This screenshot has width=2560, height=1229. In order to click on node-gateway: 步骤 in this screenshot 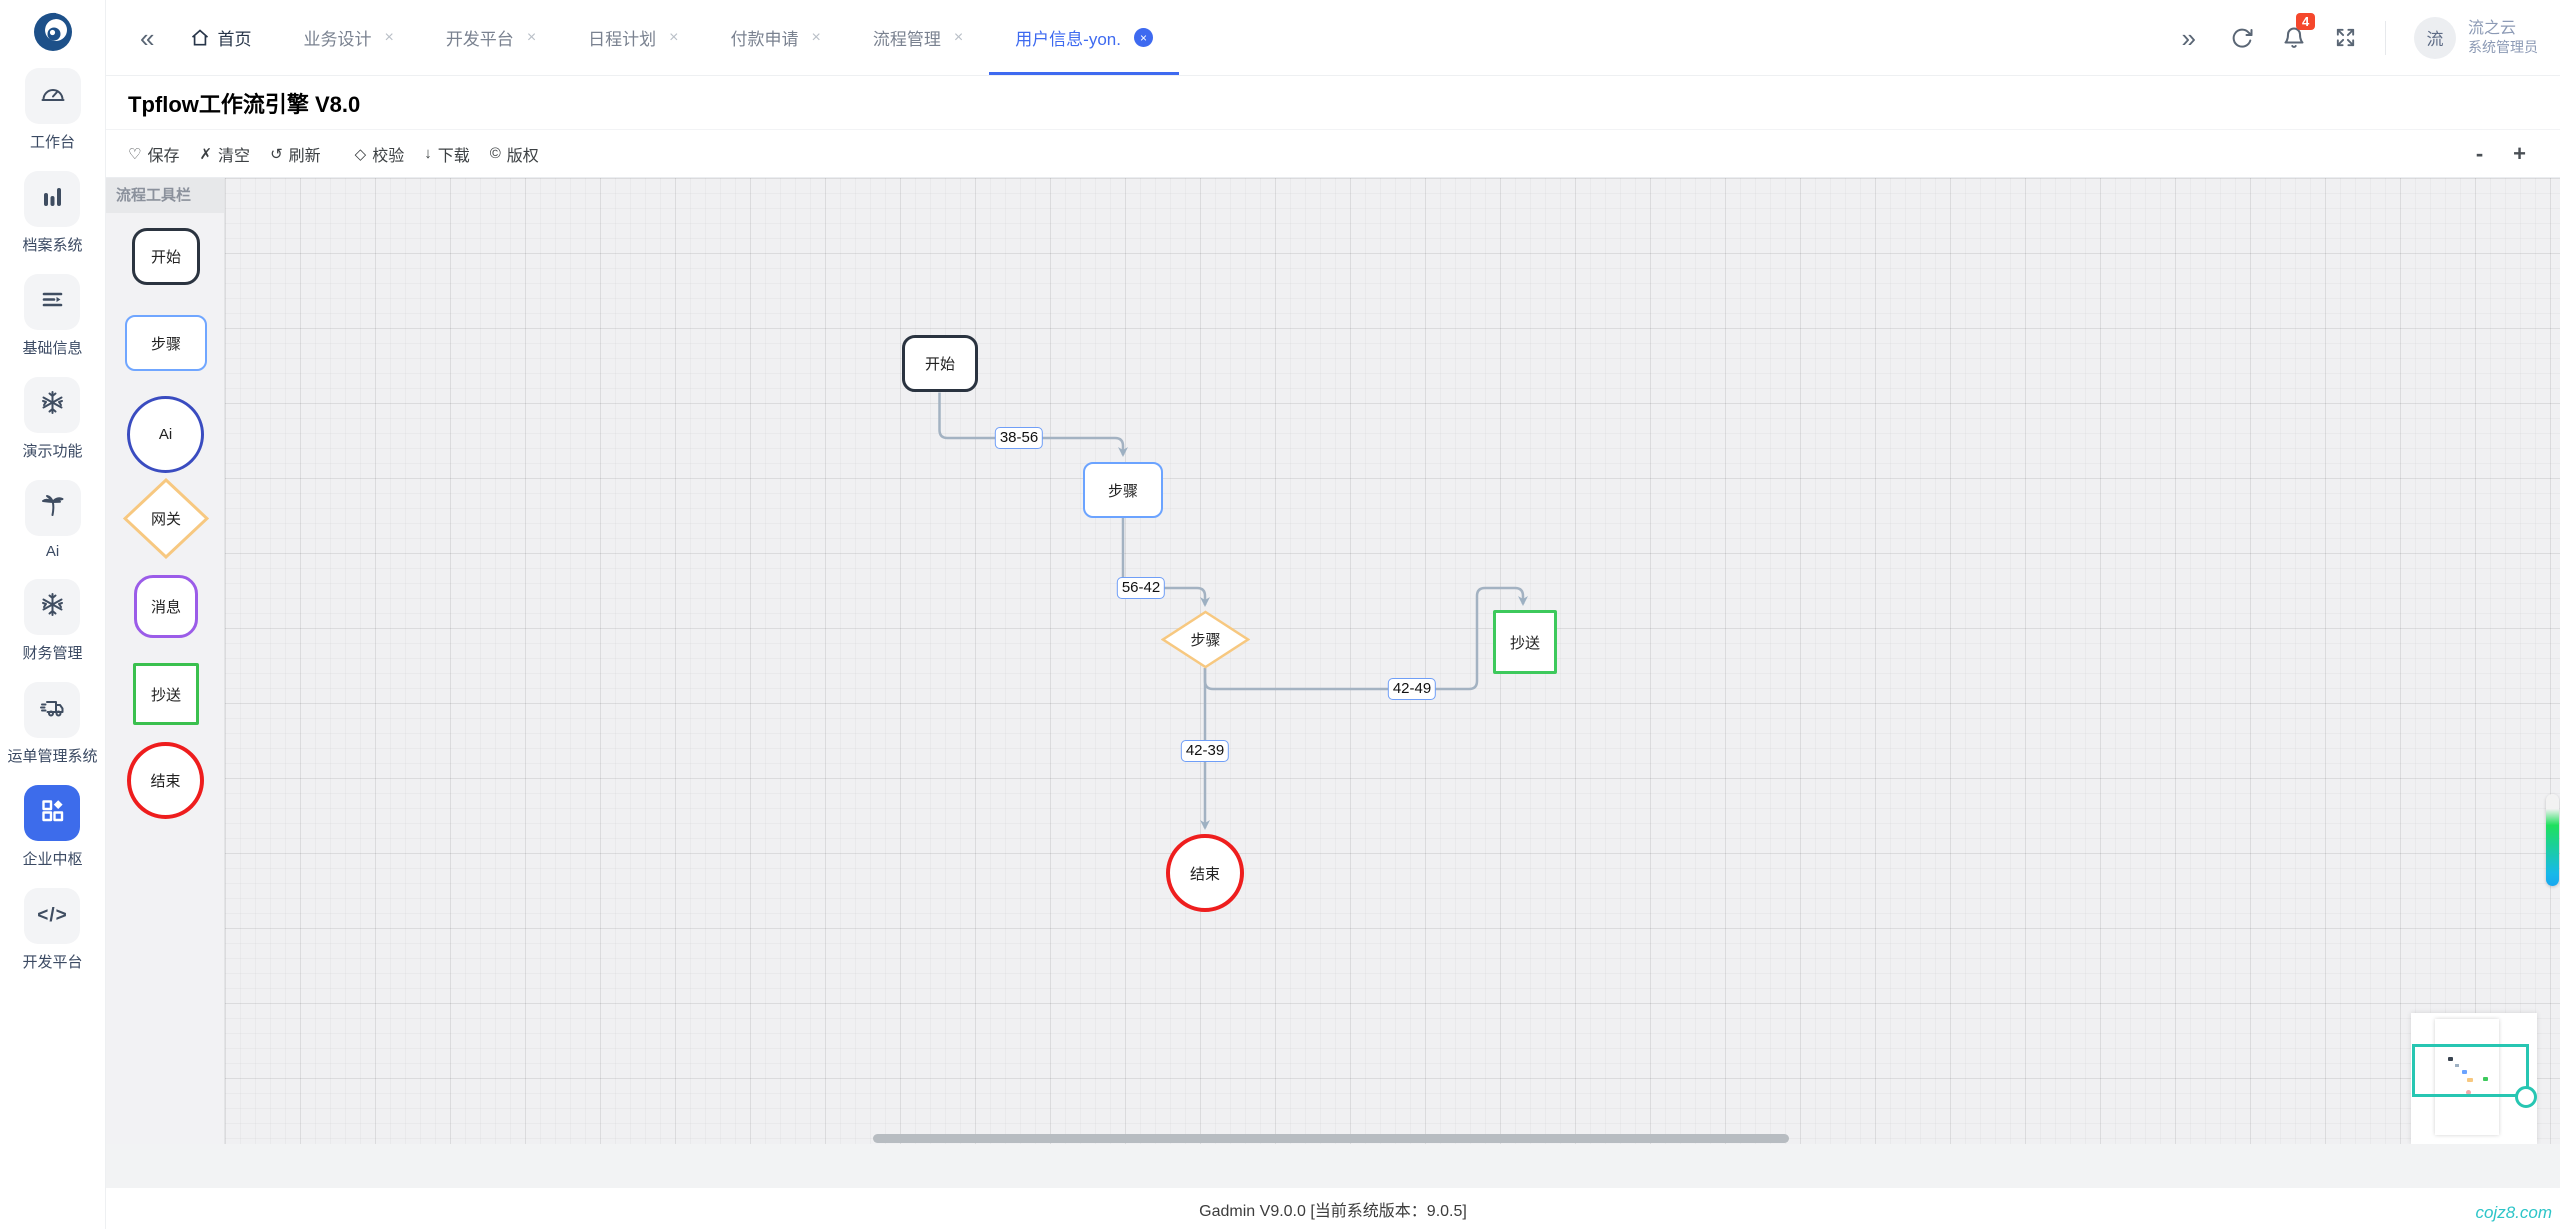, I will do `click(1205, 639)`.